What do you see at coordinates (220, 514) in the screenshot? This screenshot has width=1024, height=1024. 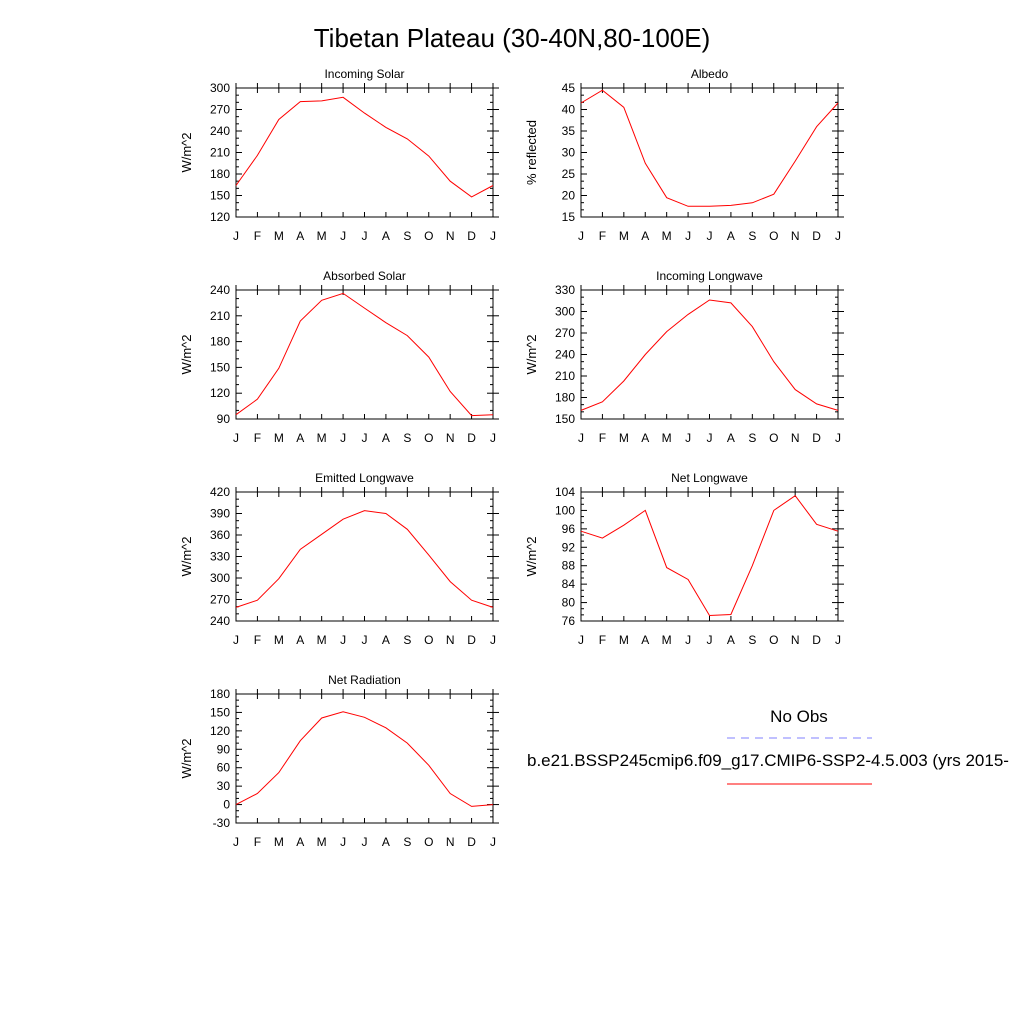 I see `y-tick-label: 390` at bounding box center [220, 514].